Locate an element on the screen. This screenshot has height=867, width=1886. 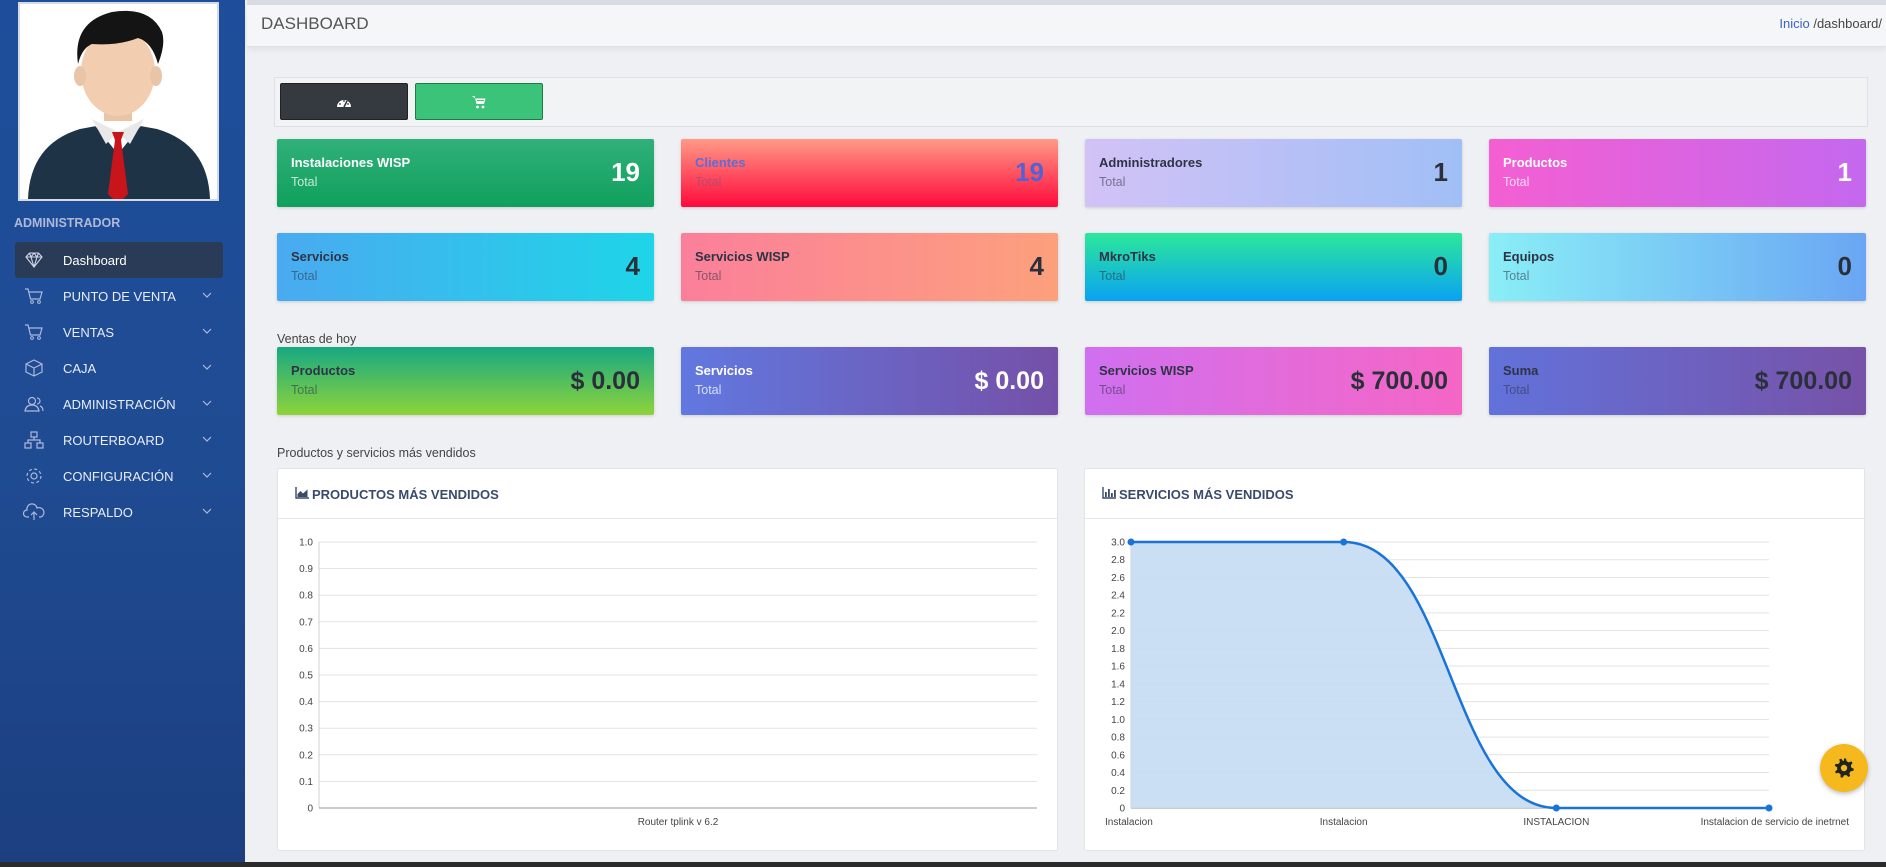
series-line is located at coordinates (1450, 675).